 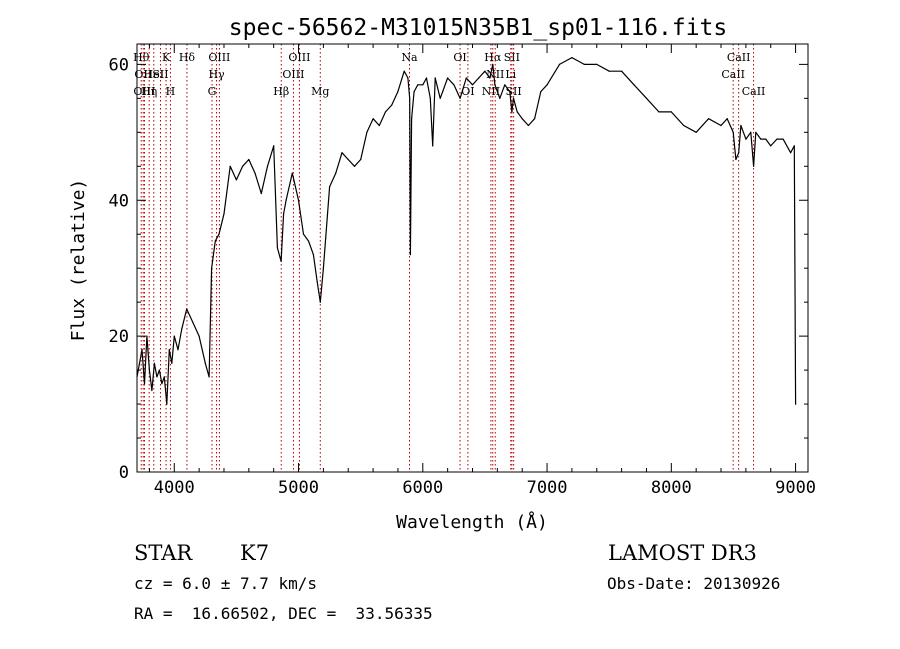 I want to click on line-marker-label-8: Hδ, so click(x=187, y=57).